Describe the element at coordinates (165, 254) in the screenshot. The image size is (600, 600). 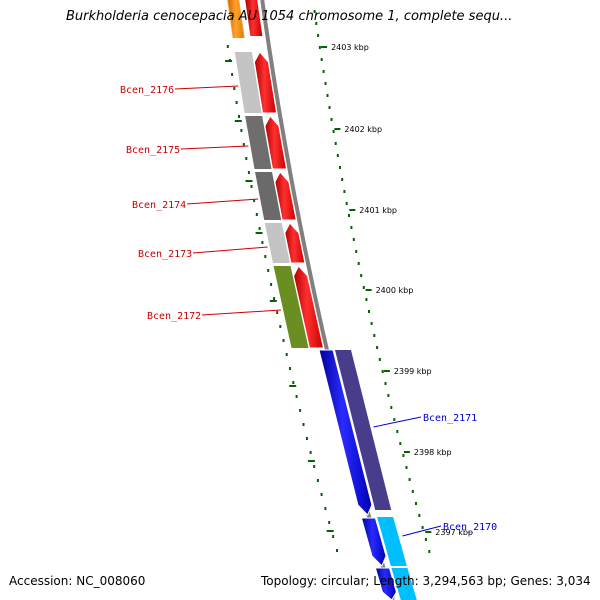
I see `gene-label-bcen-2173: Bcen_2173` at that location.